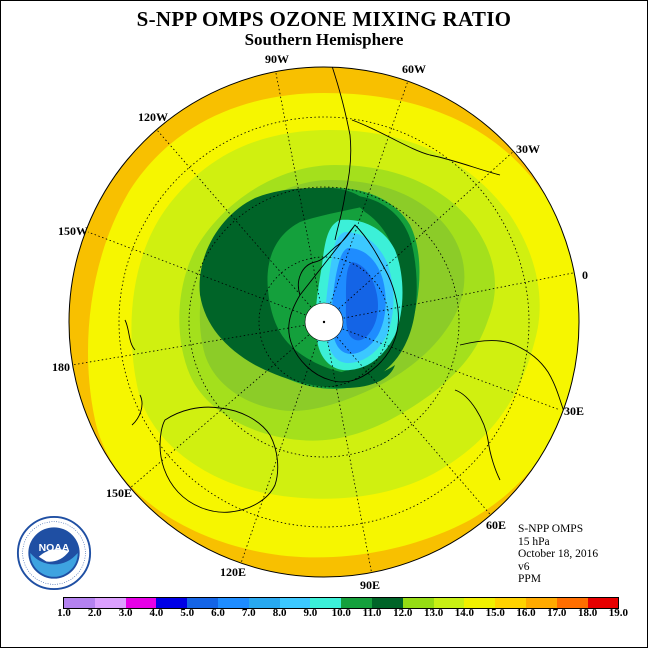  What do you see at coordinates (618, 613) in the screenshot?
I see `colorbar-tick-label: 19.0` at bounding box center [618, 613].